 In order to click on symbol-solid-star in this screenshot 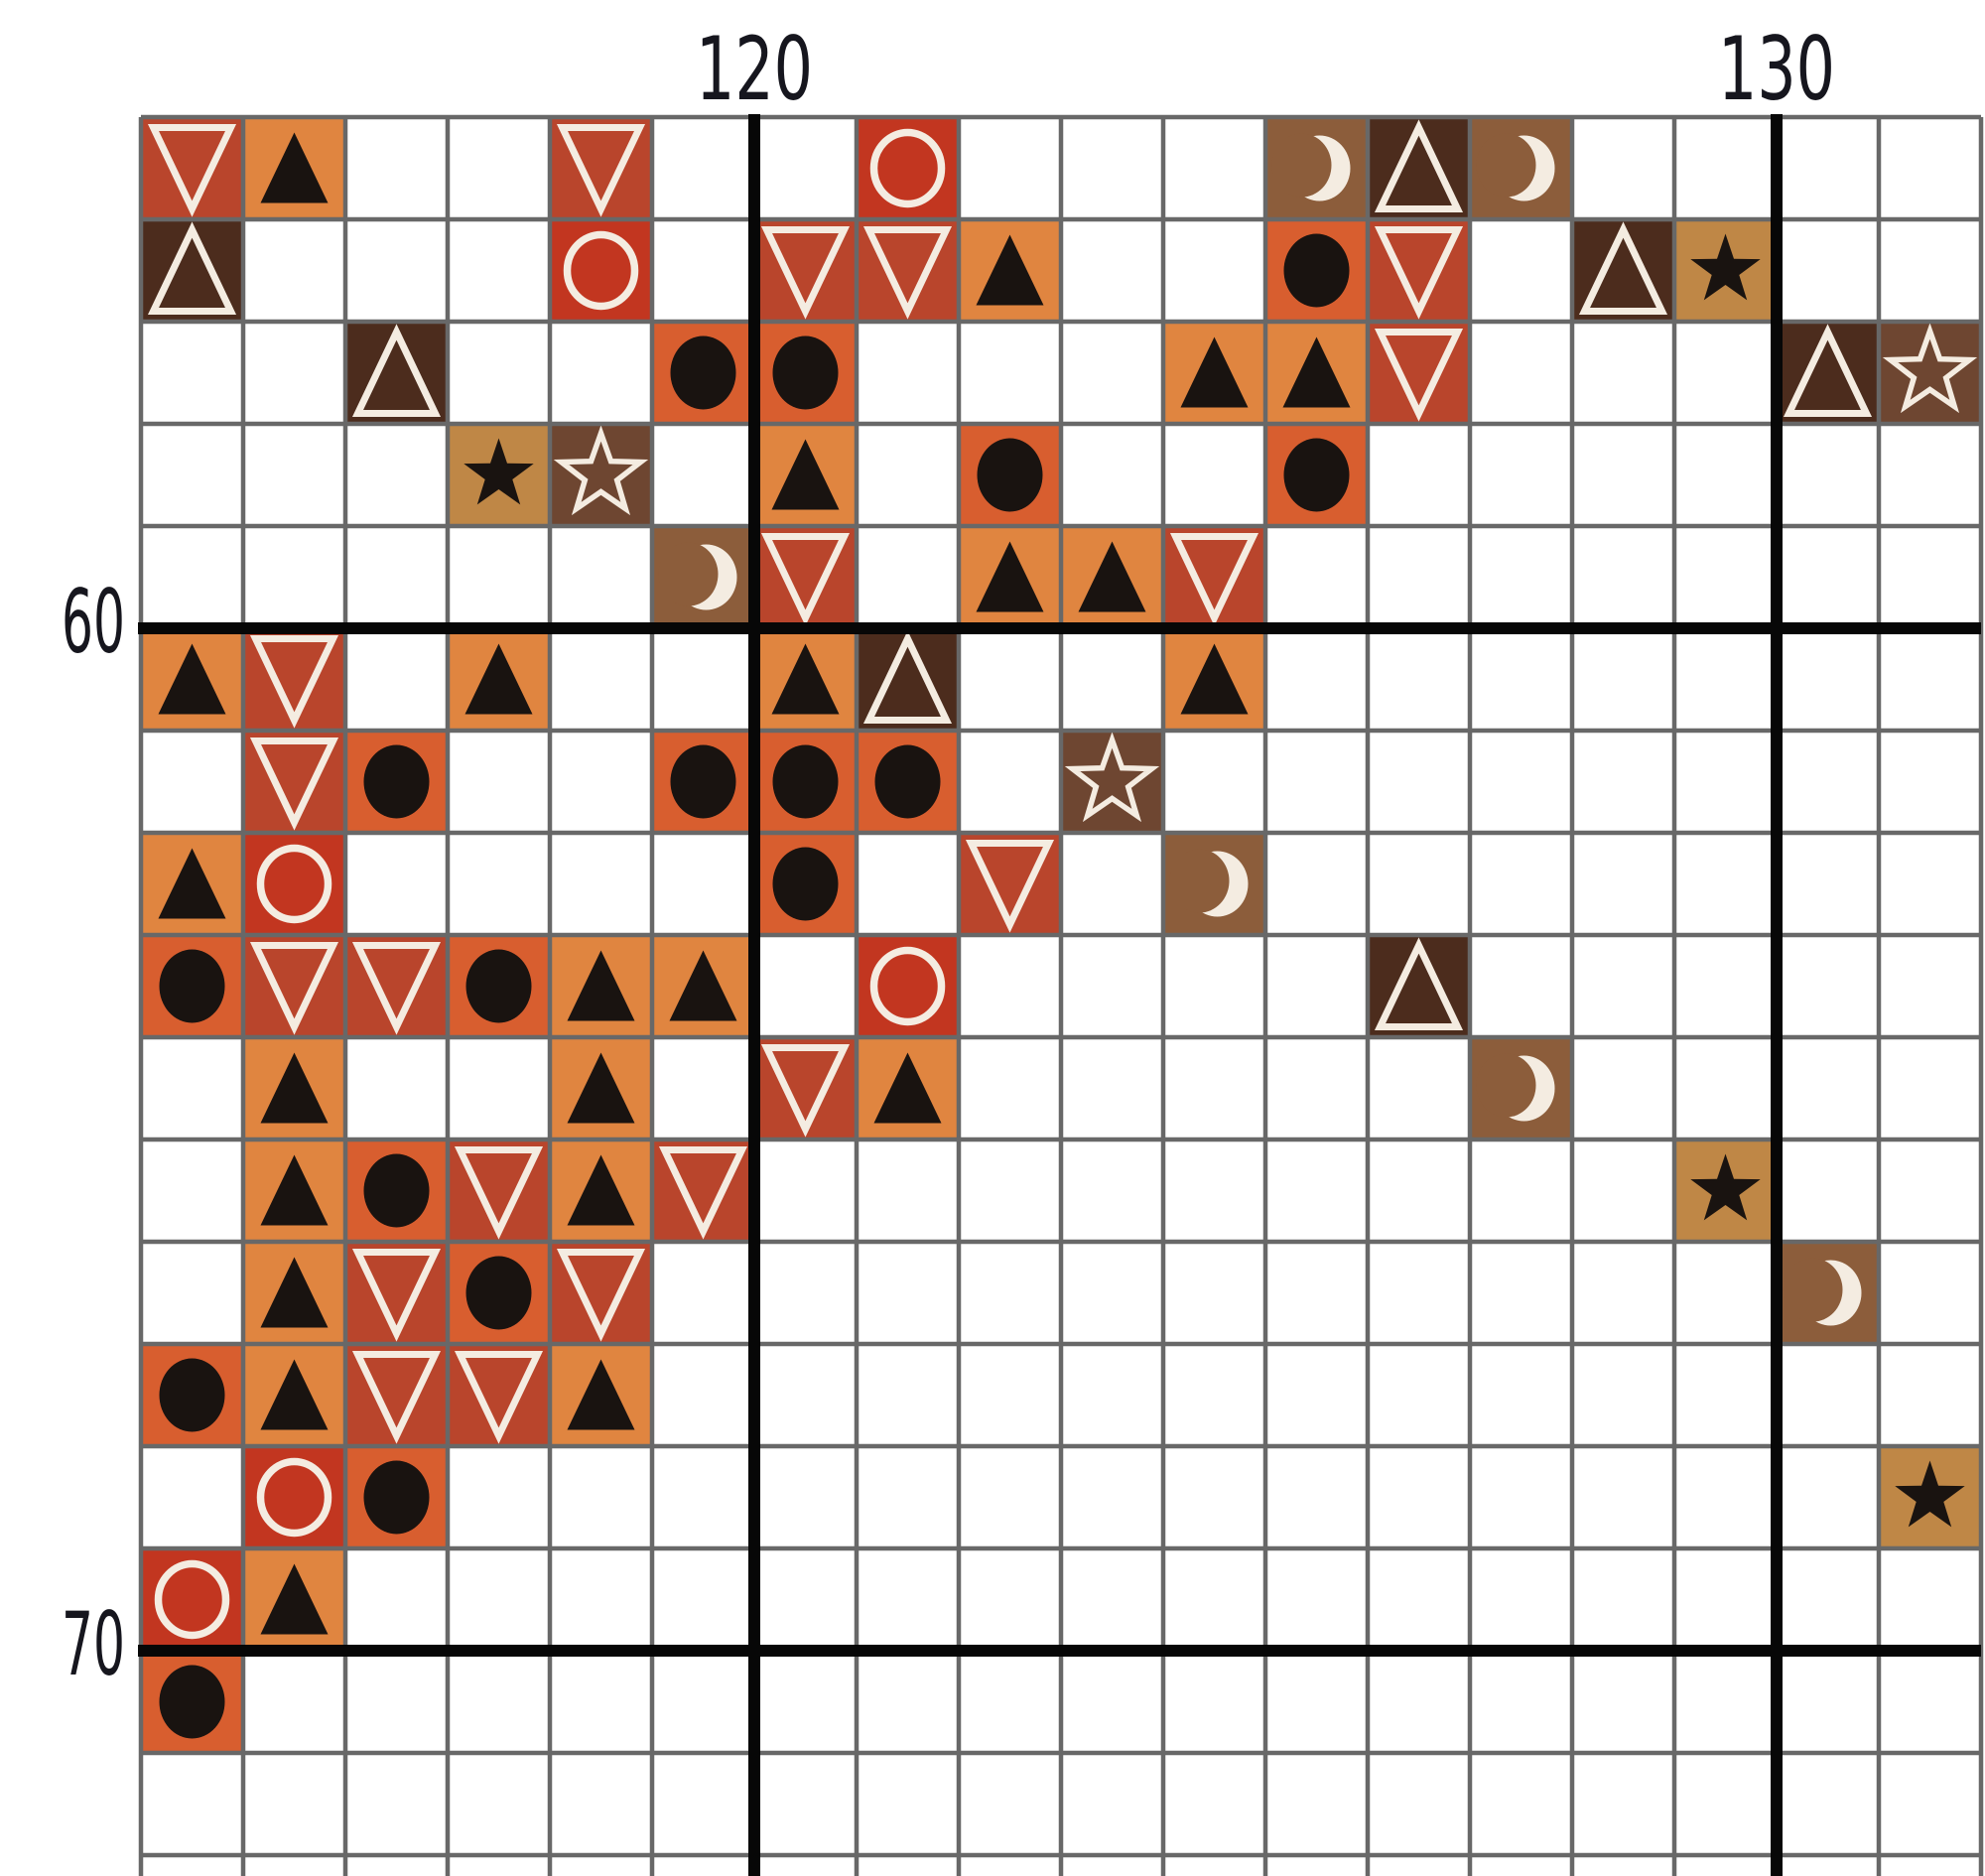, I will do `click(1726, 1187)`.